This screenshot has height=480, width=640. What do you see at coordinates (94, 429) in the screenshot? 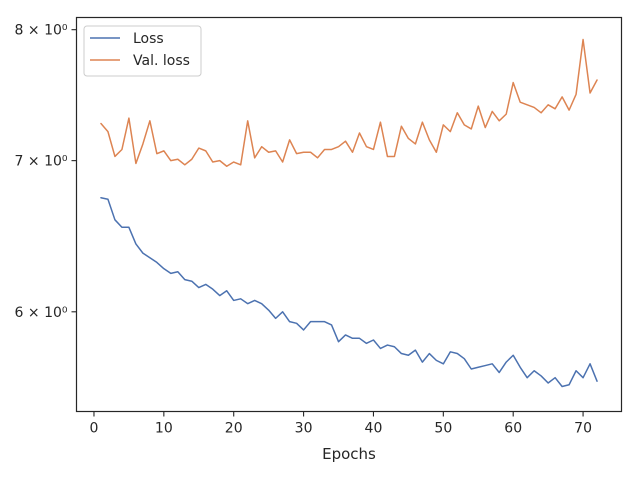
I see `x-tick-label-0: 0` at bounding box center [94, 429].